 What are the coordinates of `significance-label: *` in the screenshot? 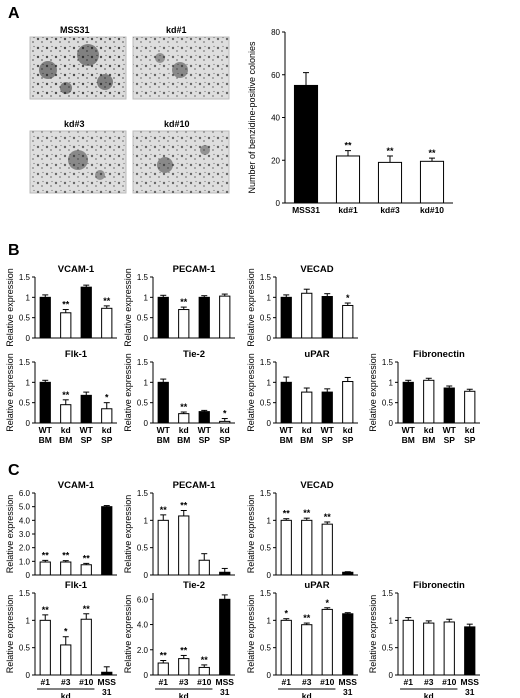 It's located at (66, 632).